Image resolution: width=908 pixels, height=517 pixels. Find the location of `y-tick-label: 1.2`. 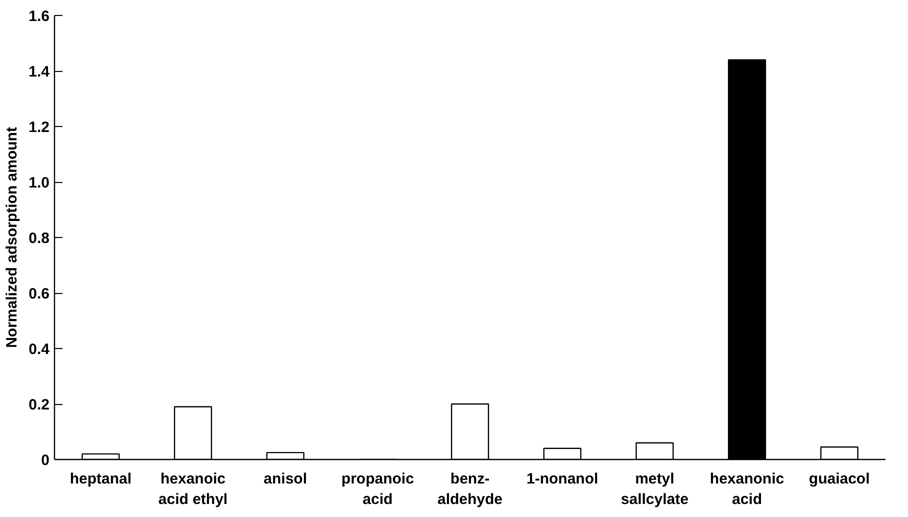

y-tick-label: 1.2 is located at coordinates (39, 127).